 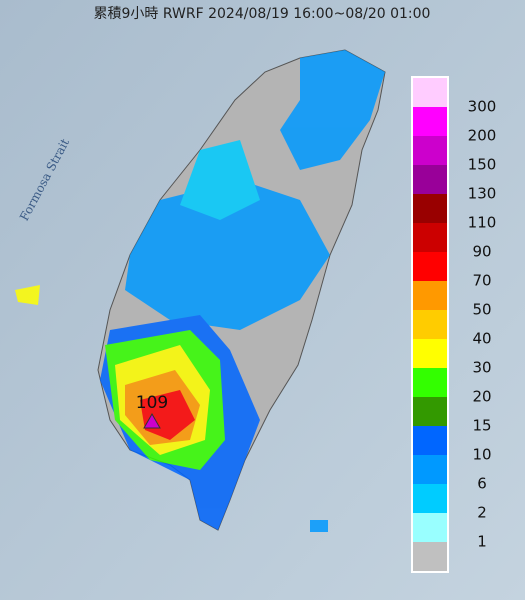 I want to click on title: 累積9小時 RWRF 2024/08/19 16:00~08/20 01:00, so click(x=262, y=14).